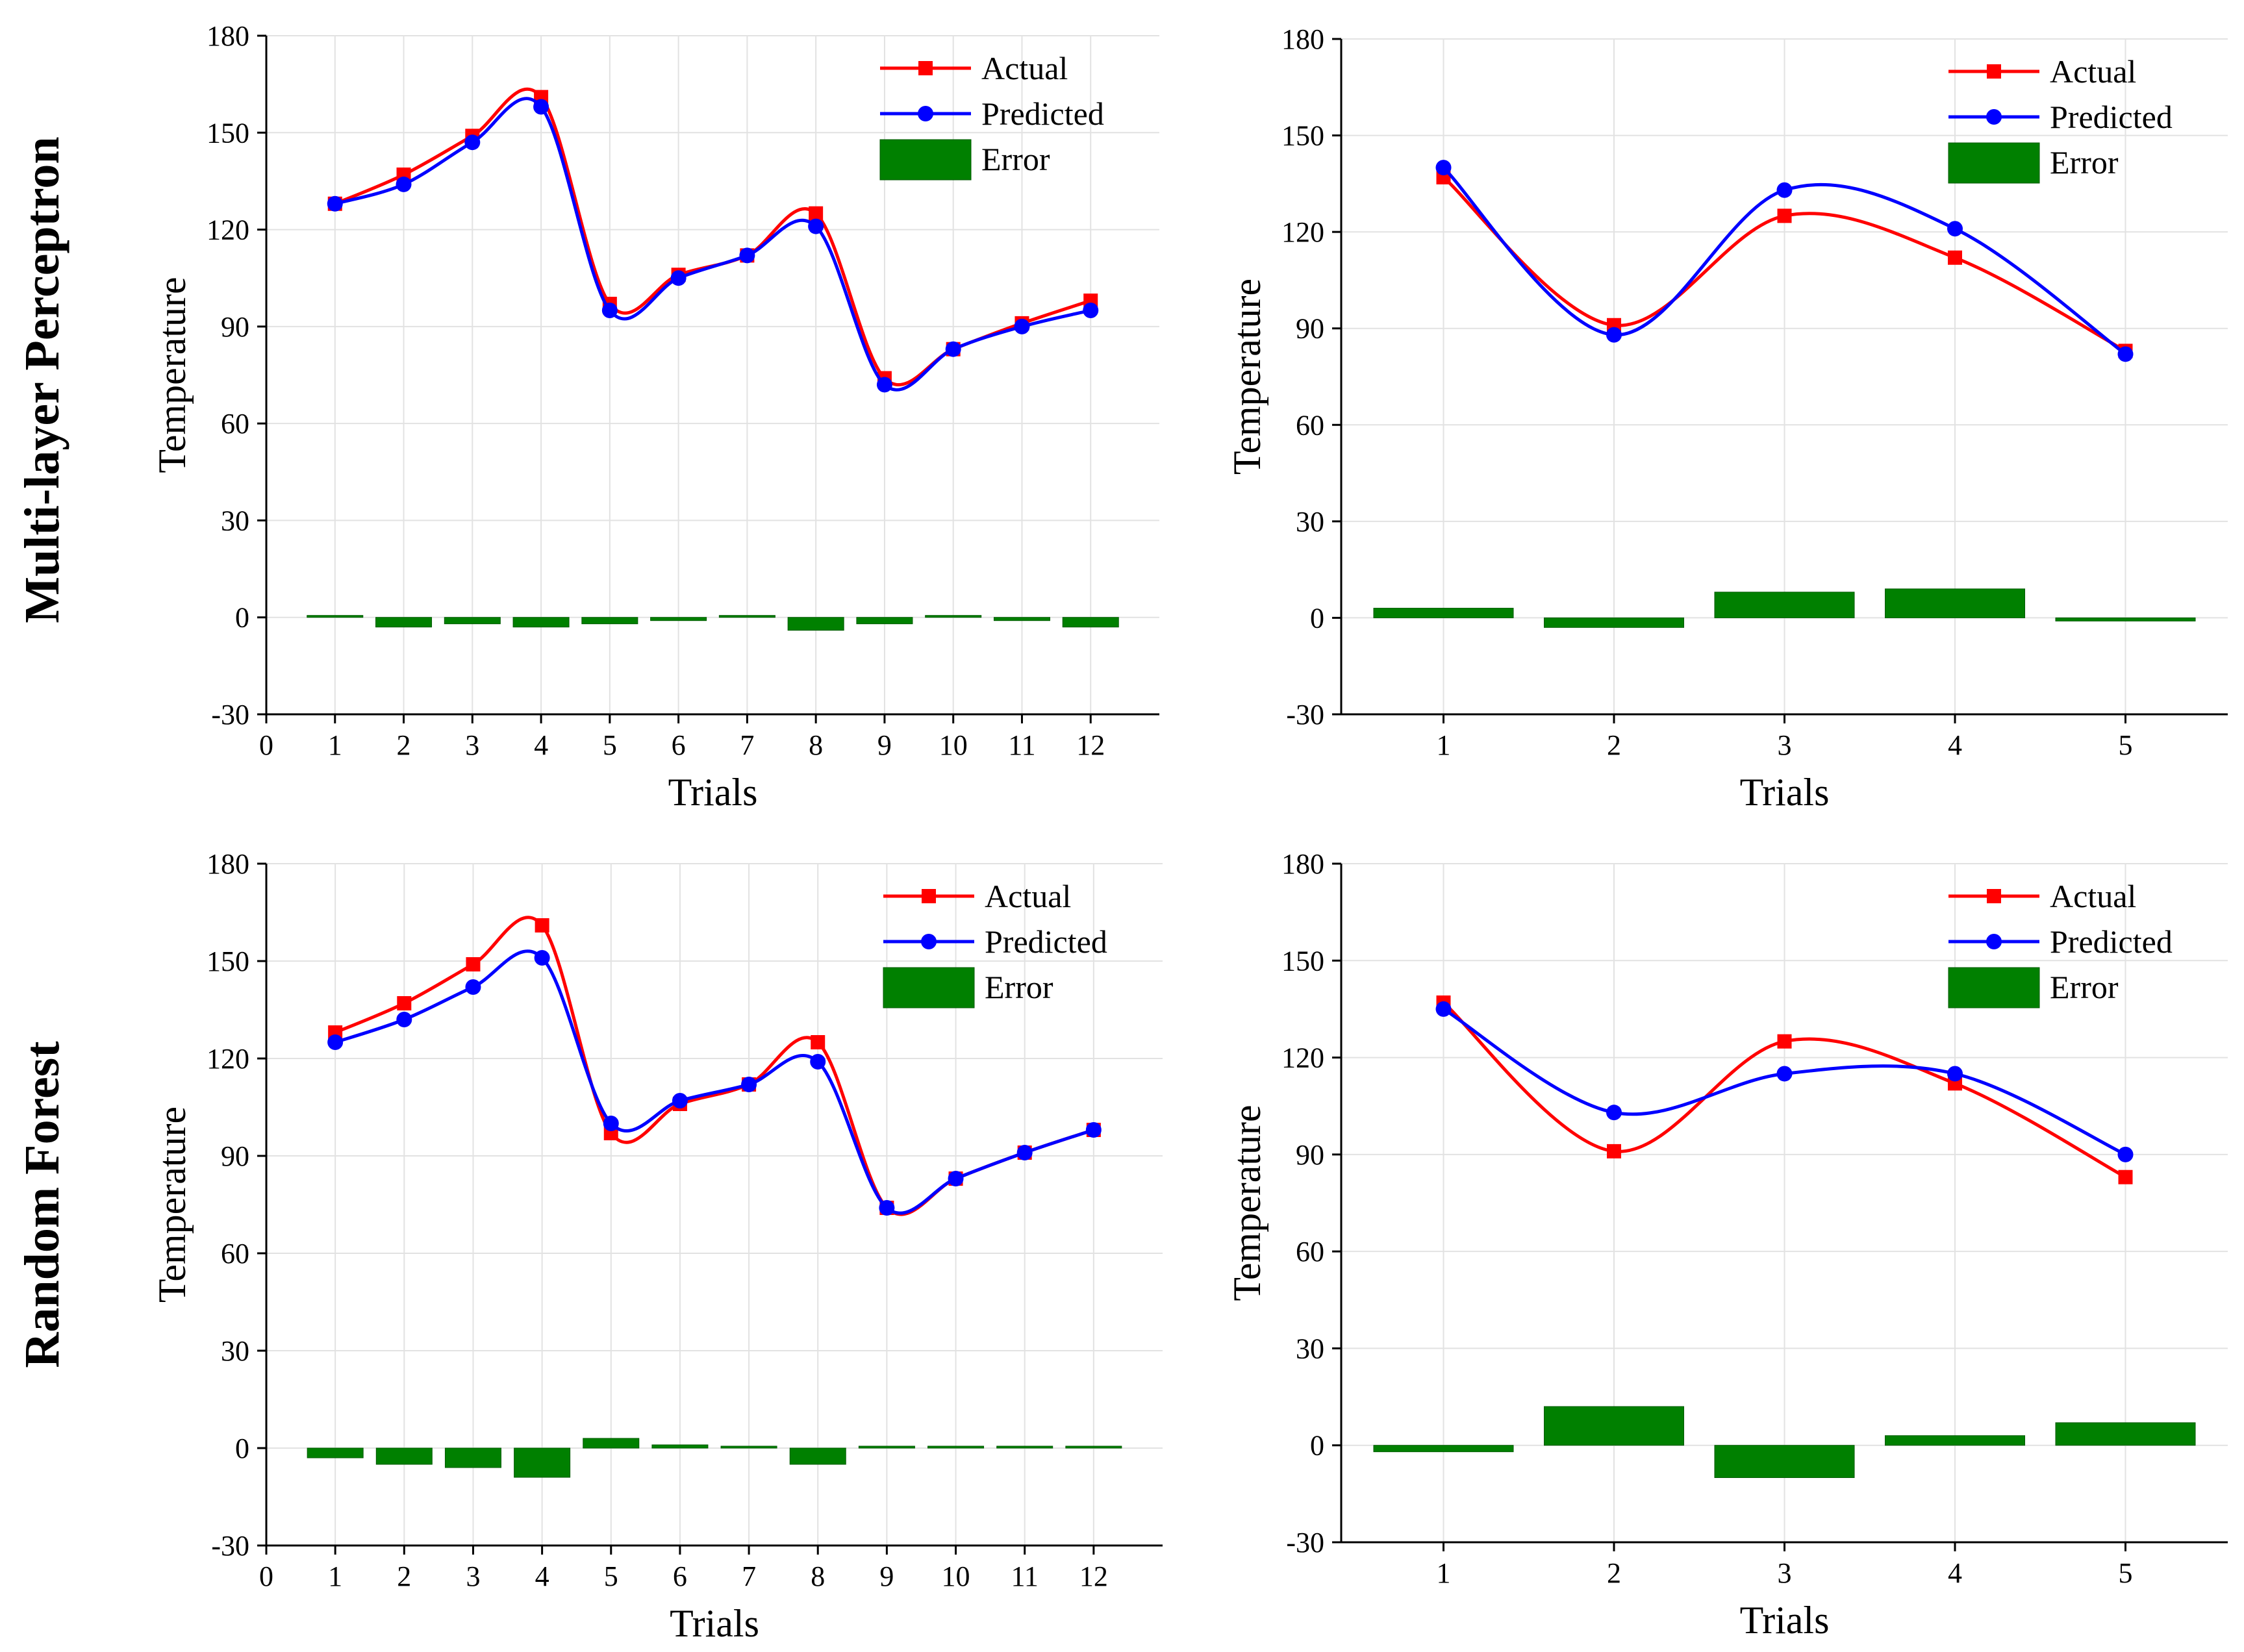  What do you see at coordinates (472, 745) in the screenshot?
I see `x-tick-label: 3` at bounding box center [472, 745].